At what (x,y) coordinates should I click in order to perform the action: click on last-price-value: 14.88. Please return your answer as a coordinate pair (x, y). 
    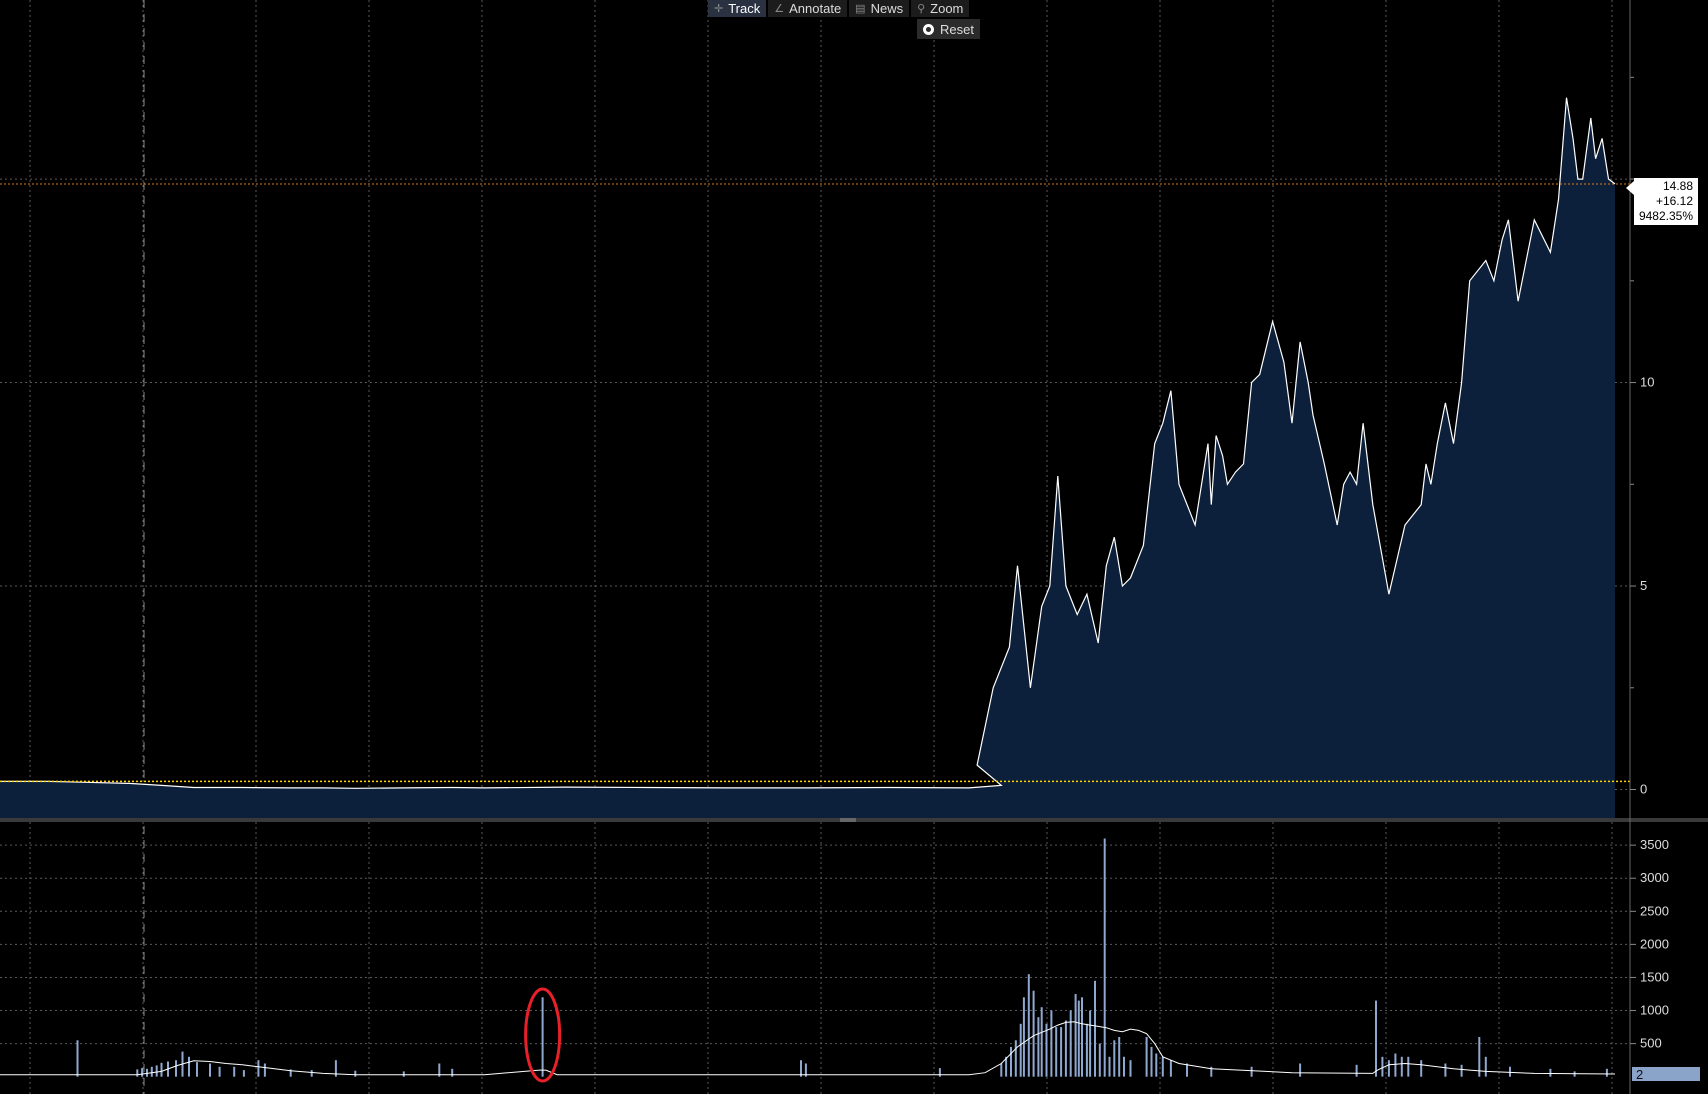
    Looking at the image, I should click on (1677, 186).